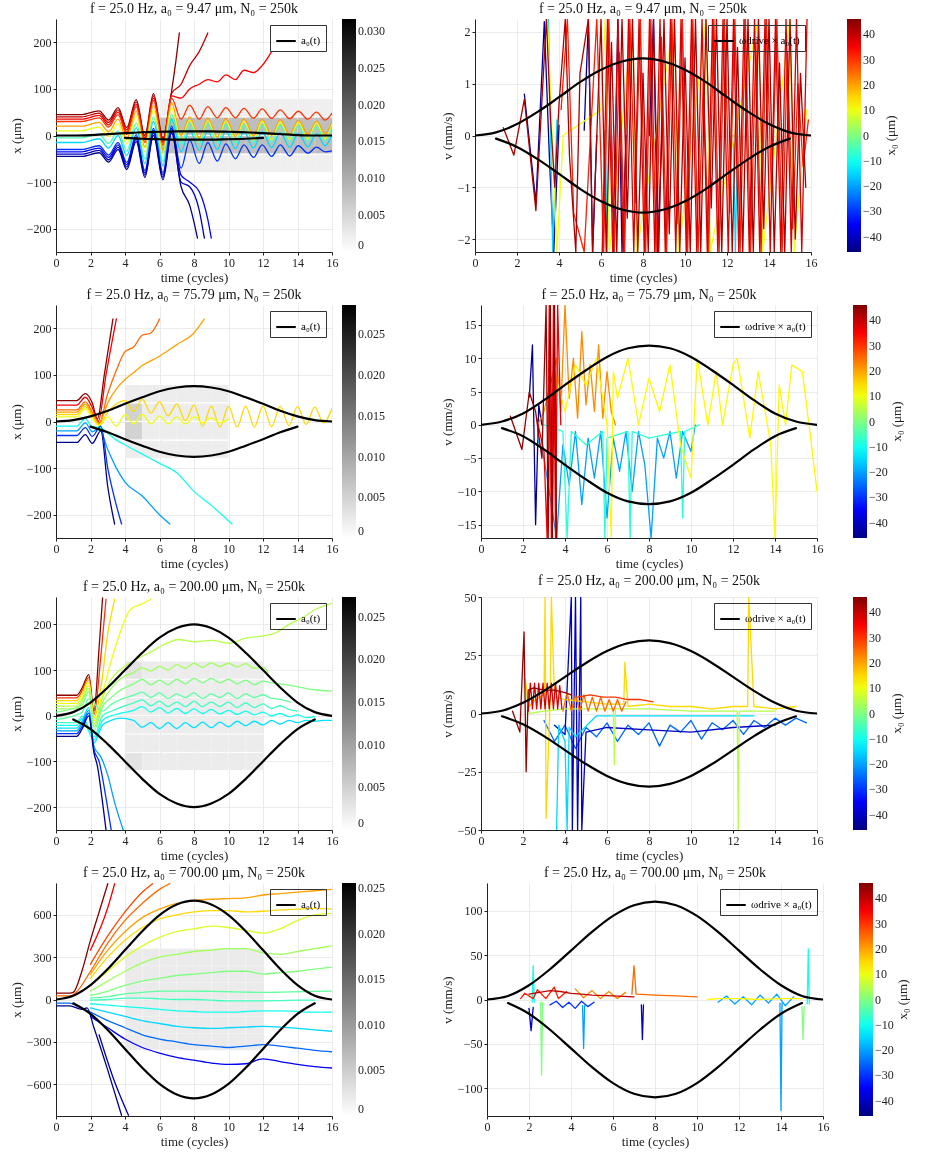 Image resolution: width=929 pixels, height=1175 pixels. Describe the element at coordinates (467, 772) in the screenshot. I see `y-tick-label: −25` at that location.